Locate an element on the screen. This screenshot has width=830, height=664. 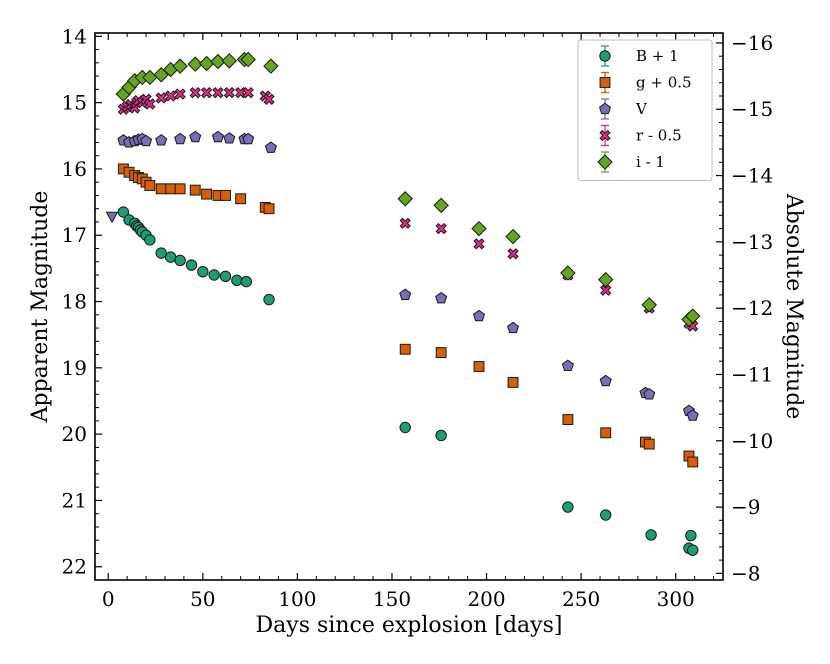
legend-label: r - 0.5 is located at coordinates (659, 136).